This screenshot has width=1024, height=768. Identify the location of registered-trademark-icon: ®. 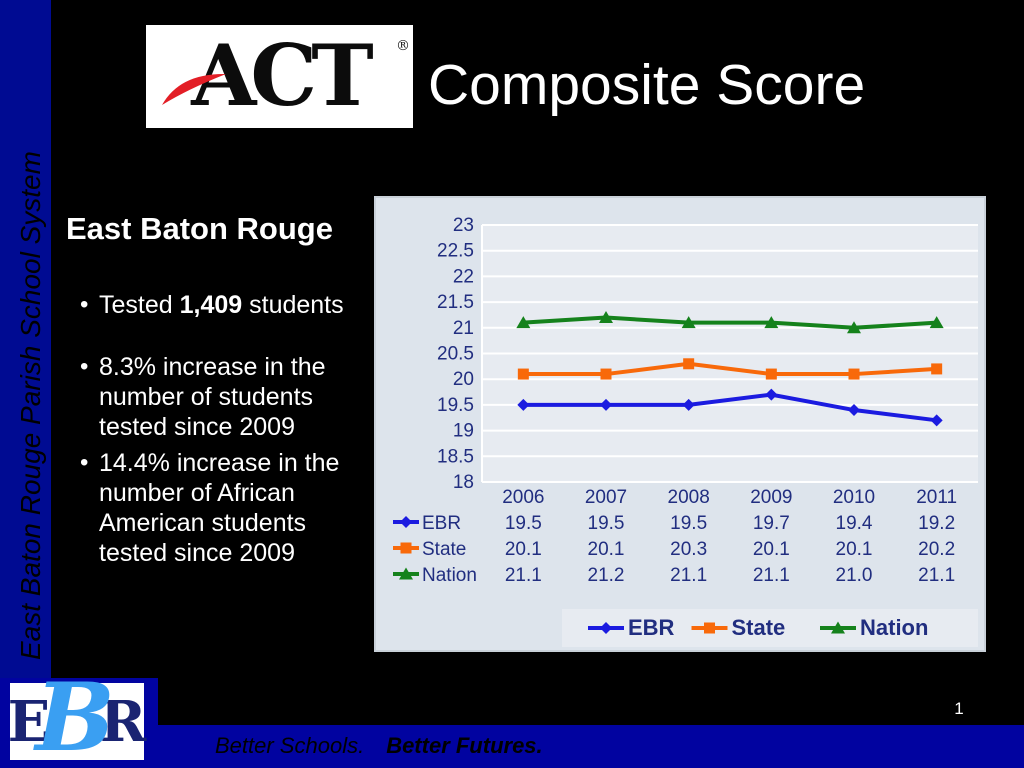
(403, 46).